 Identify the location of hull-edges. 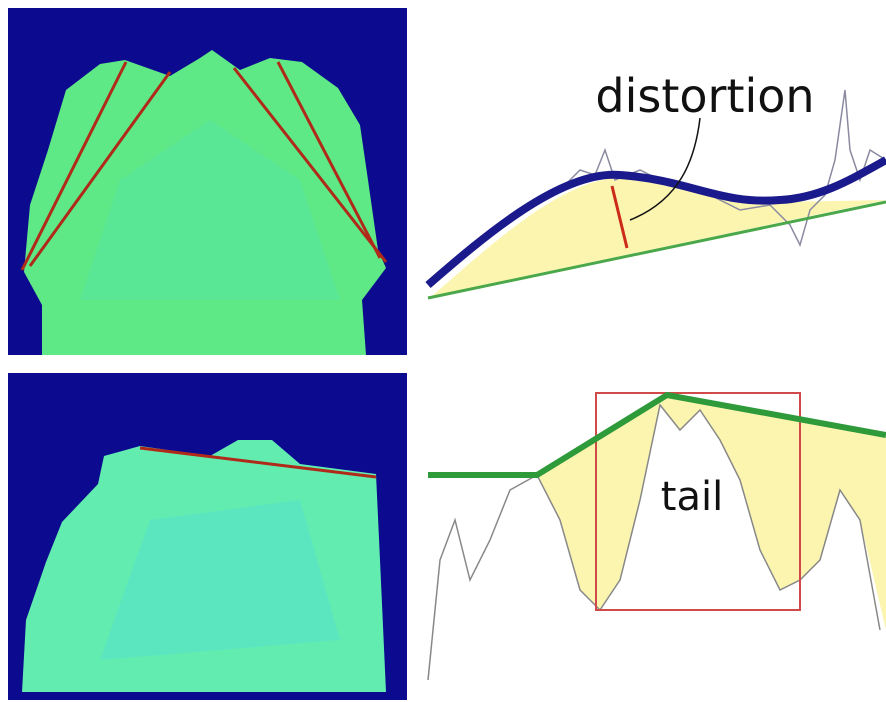
(204, 166).